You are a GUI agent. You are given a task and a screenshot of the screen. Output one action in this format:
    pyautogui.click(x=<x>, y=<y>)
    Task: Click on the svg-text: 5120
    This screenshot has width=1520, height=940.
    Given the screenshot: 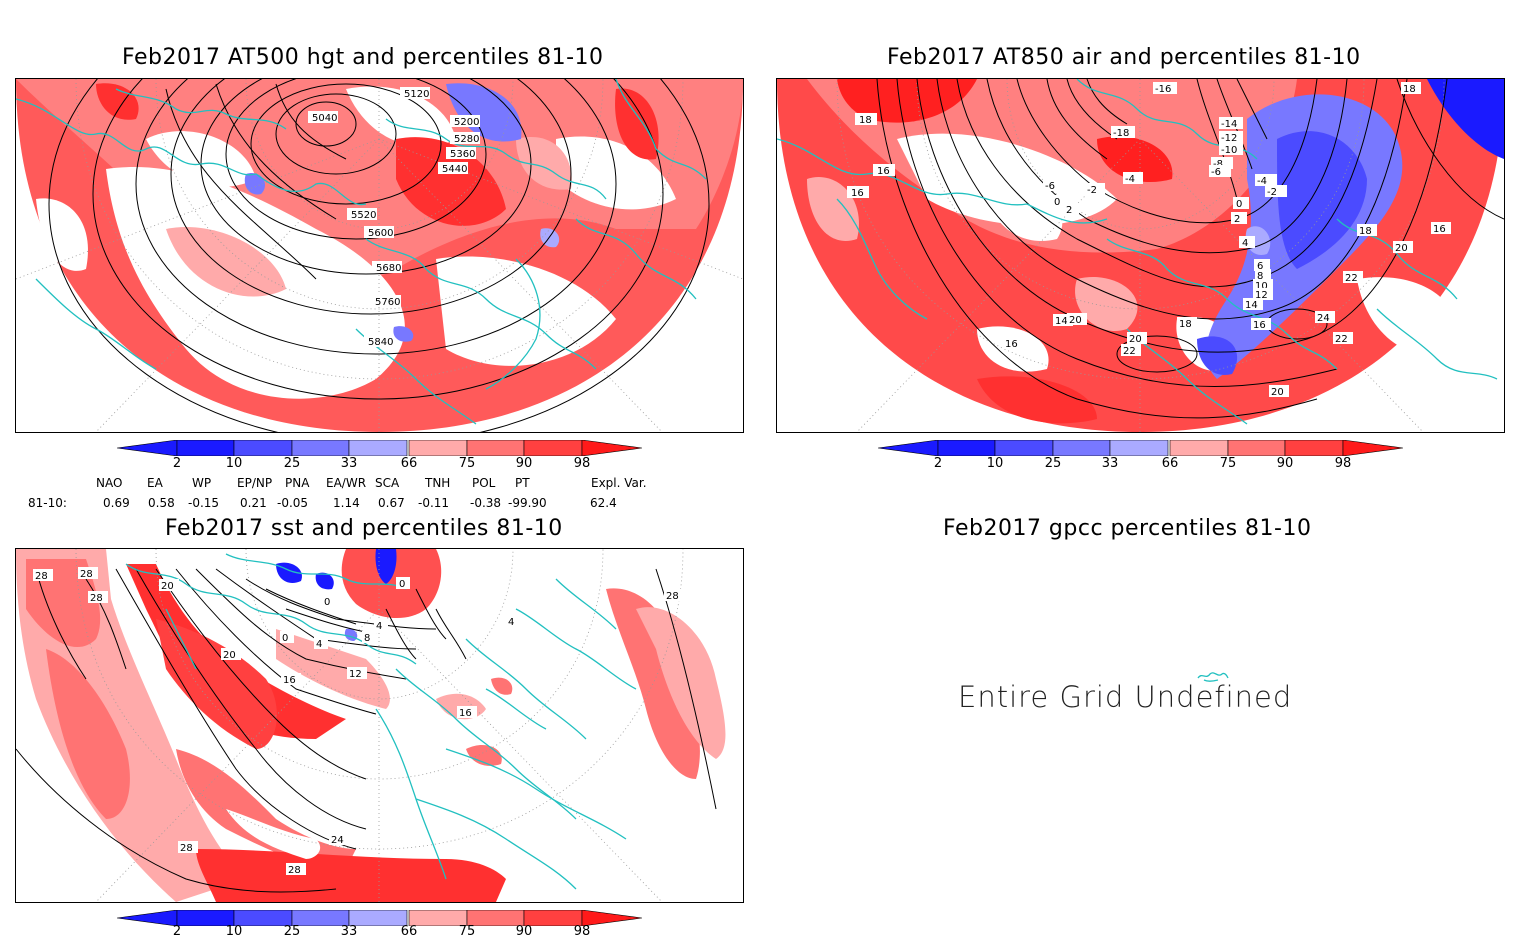 What is the action you would take?
    pyautogui.click(x=416, y=94)
    